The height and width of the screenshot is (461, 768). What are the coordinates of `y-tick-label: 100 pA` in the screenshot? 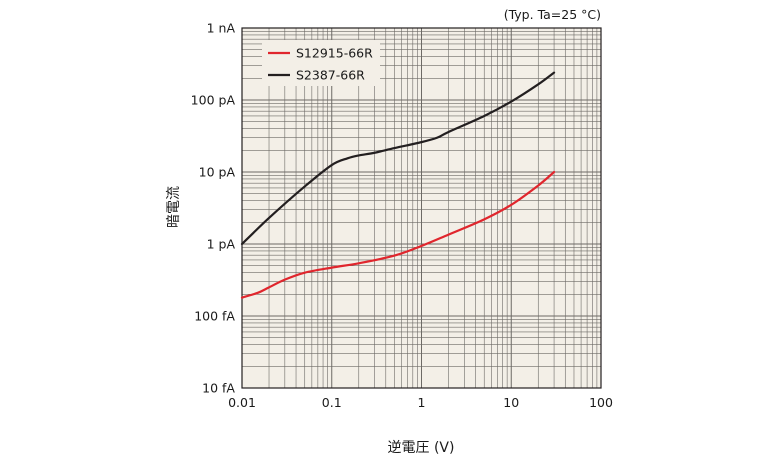 It's located at (213, 100).